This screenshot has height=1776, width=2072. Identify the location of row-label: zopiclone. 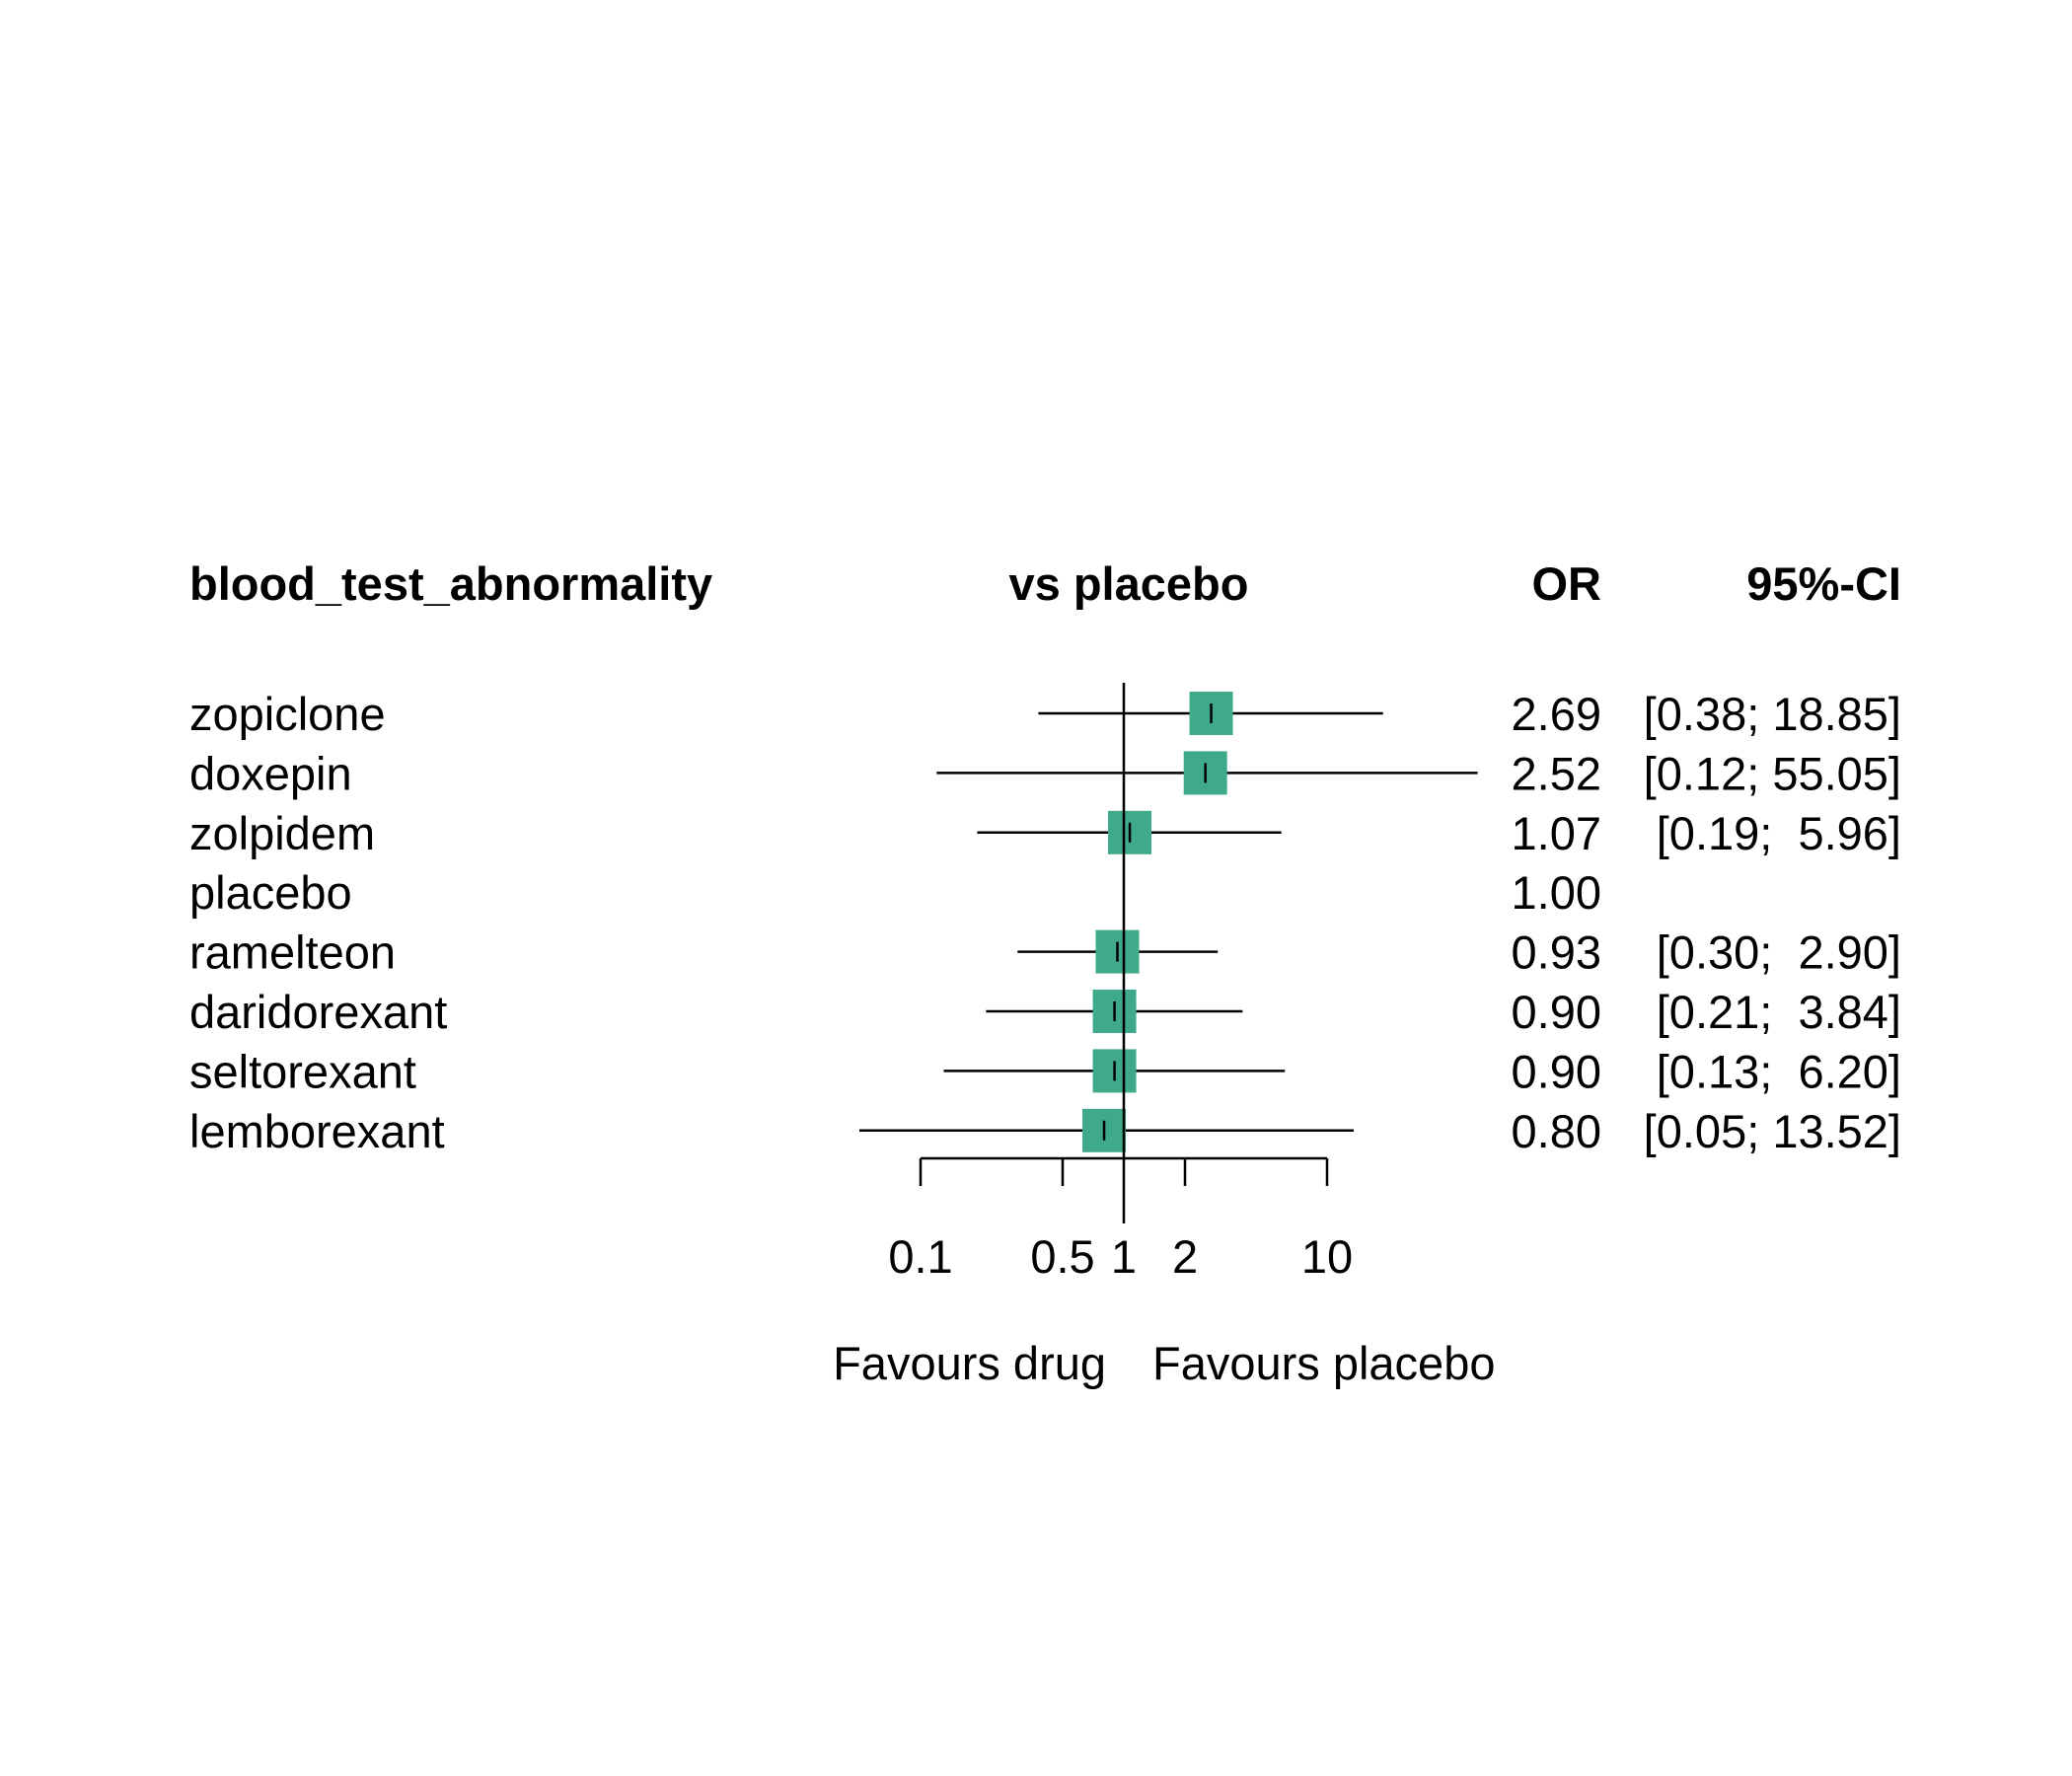
(288, 714).